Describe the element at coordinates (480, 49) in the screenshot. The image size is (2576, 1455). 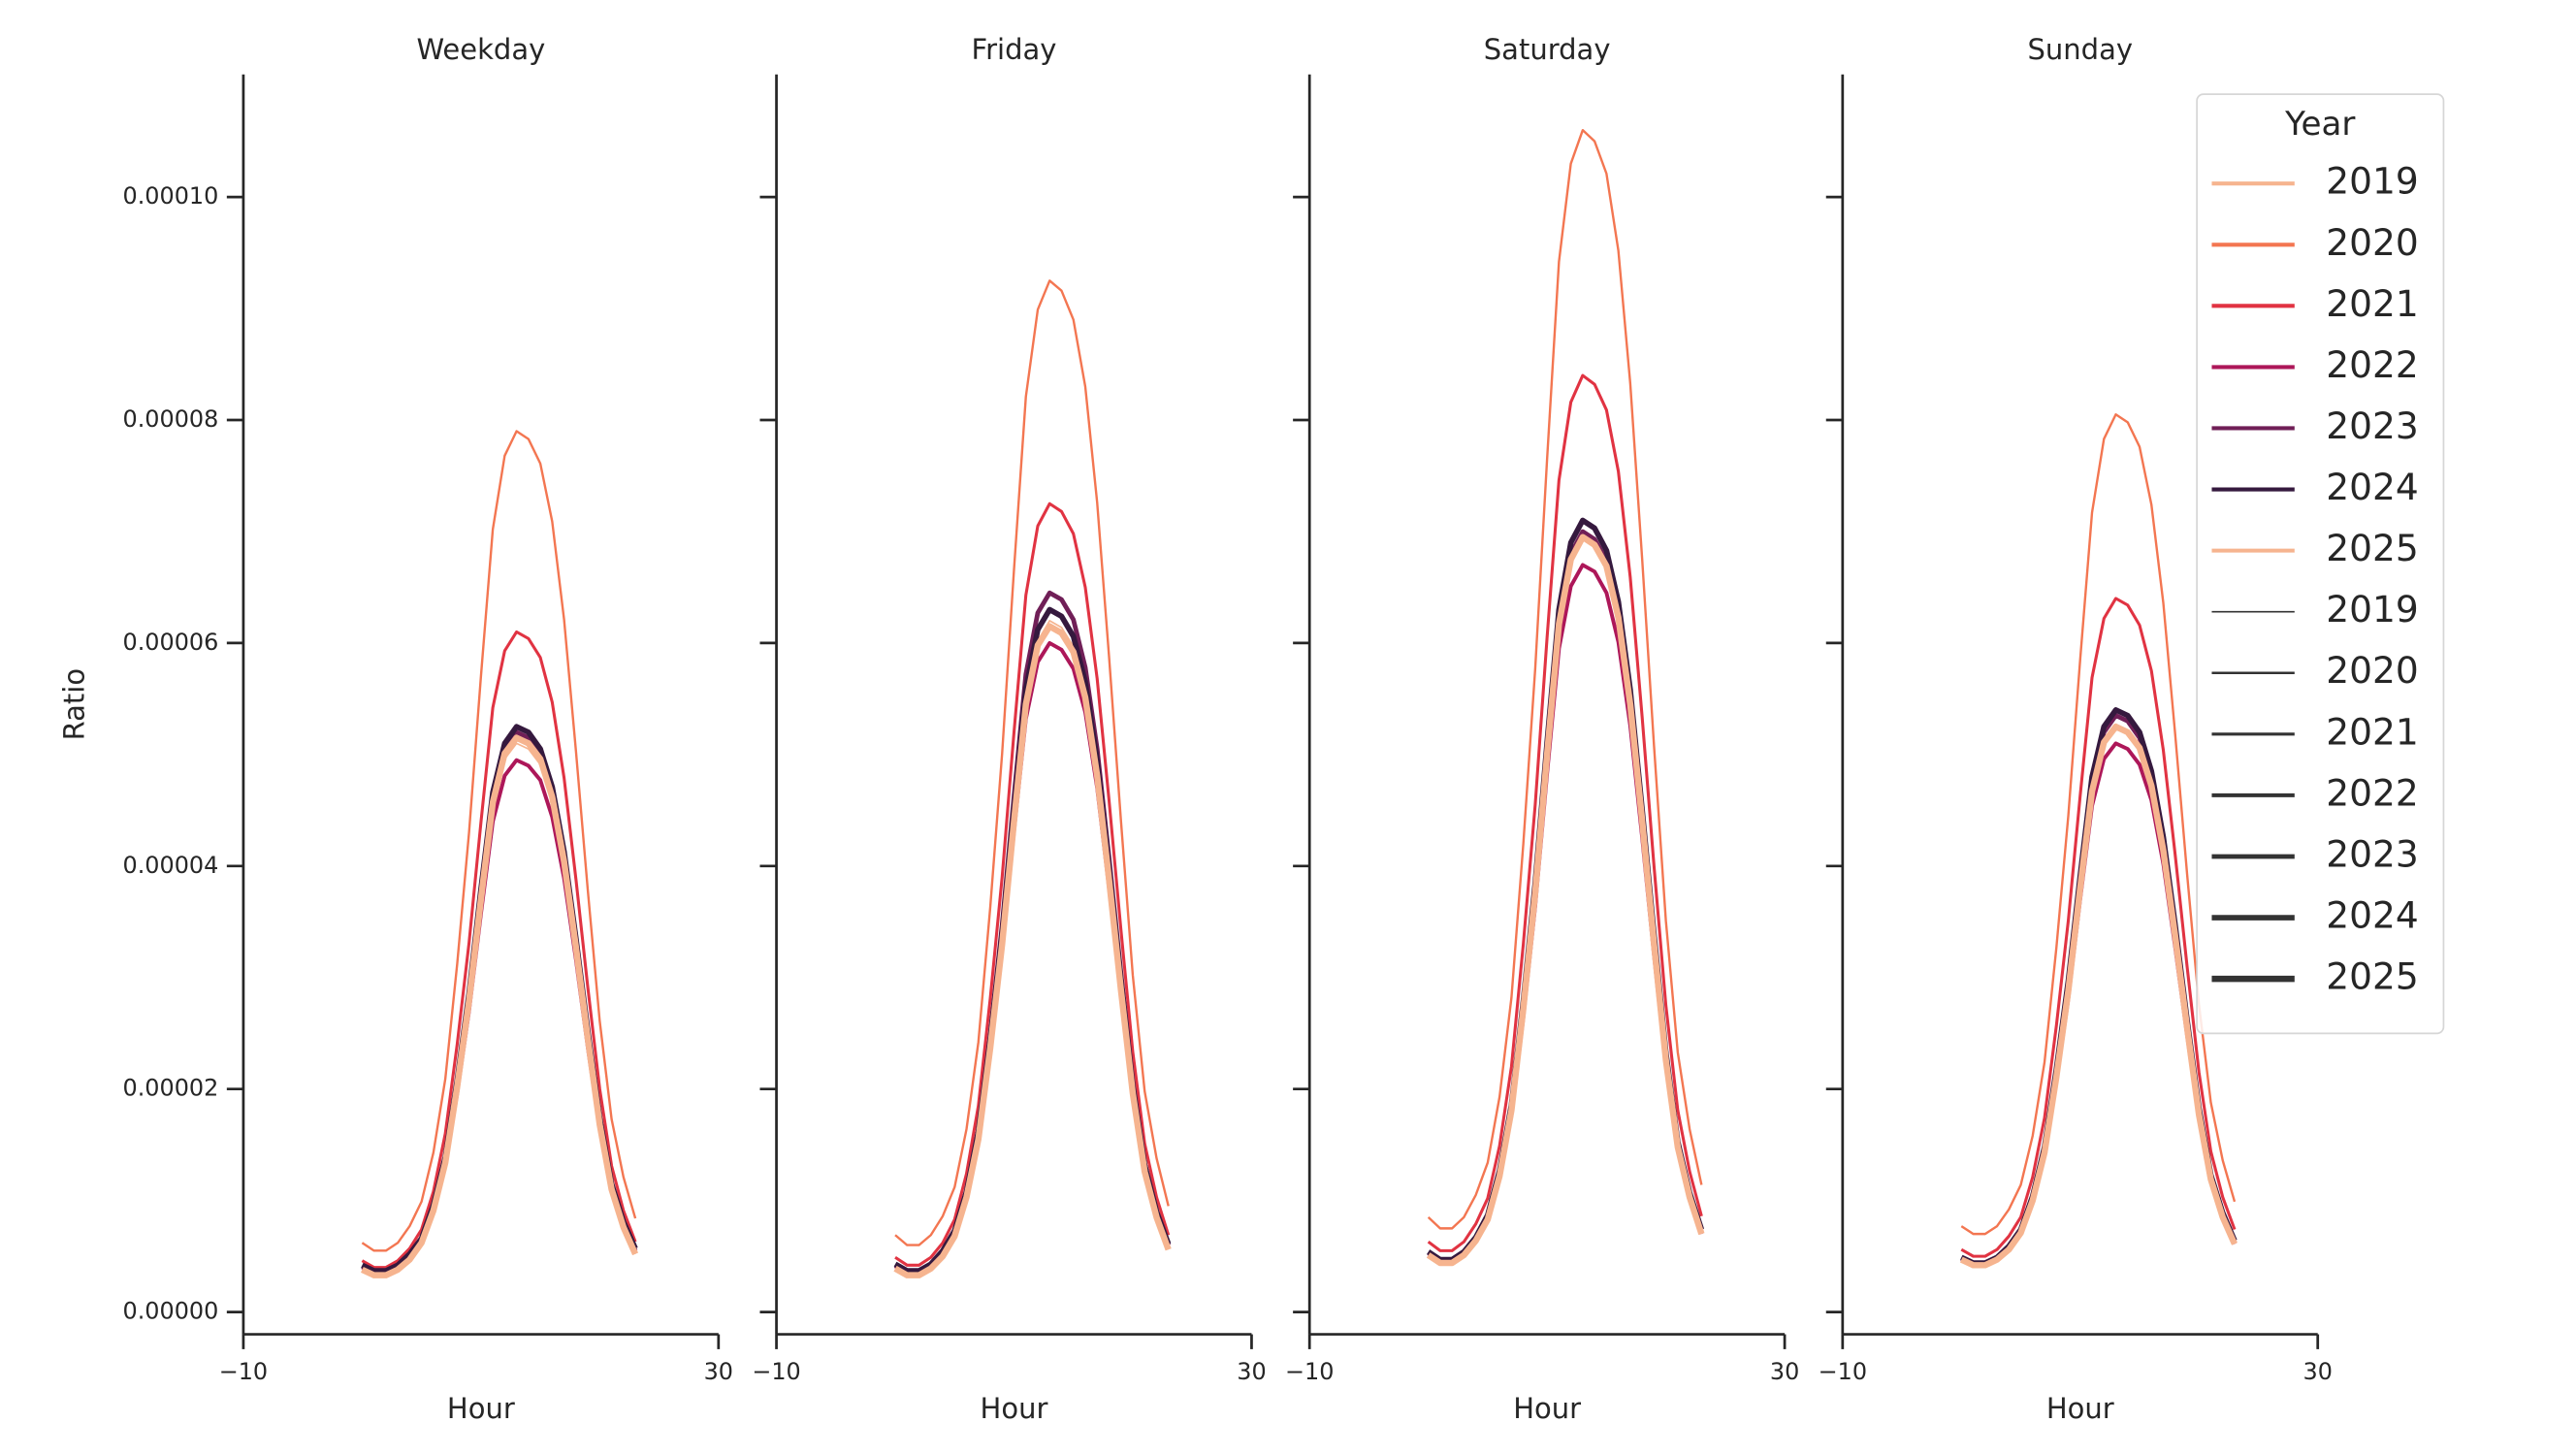
I see `panel-title: Weekday` at that location.